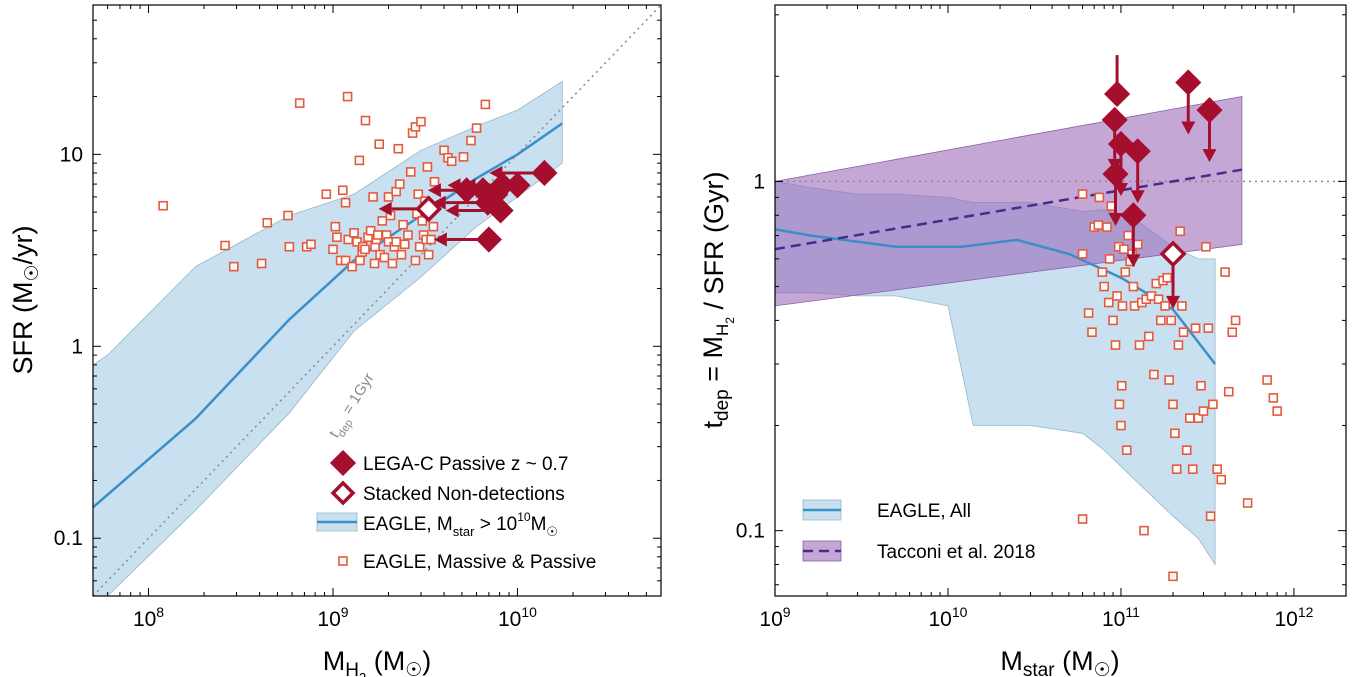 This screenshot has width=1367, height=677. I want to click on legend-stack-marker, so click(343, 493).